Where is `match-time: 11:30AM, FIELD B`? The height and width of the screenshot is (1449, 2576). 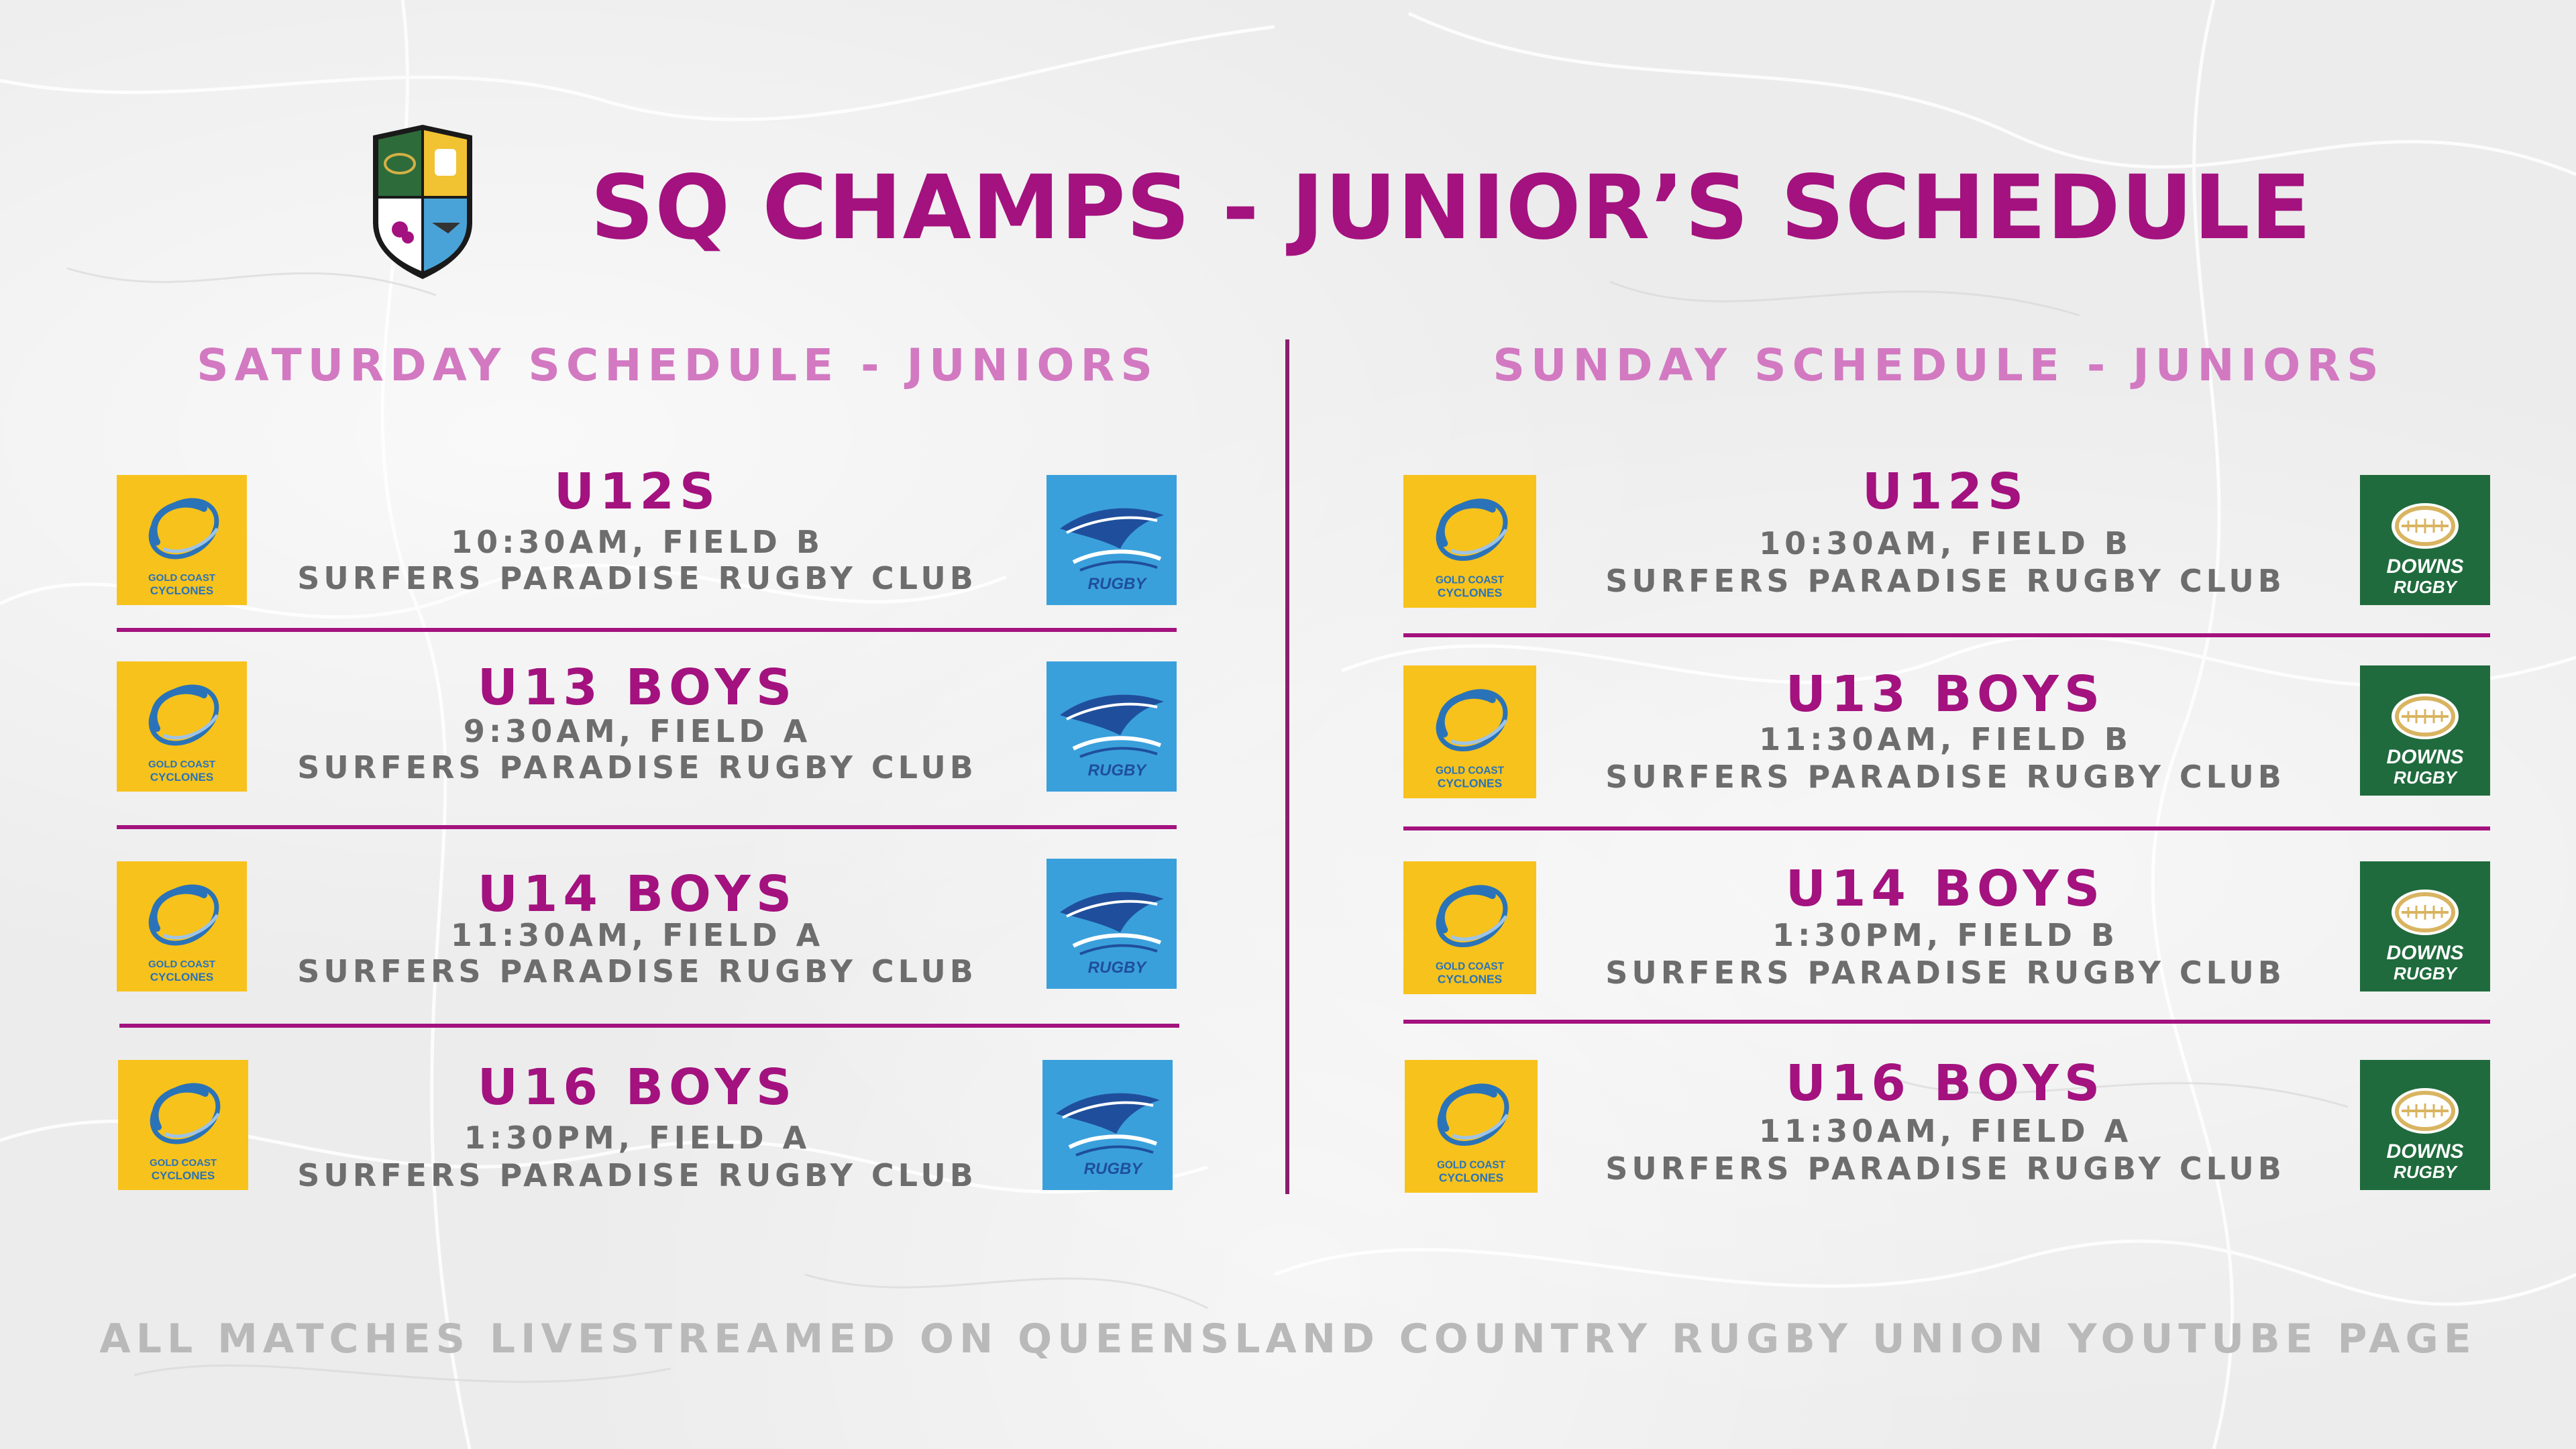 match-time: 11:30AM, FIELD B is located at coordinates (1945, 739).